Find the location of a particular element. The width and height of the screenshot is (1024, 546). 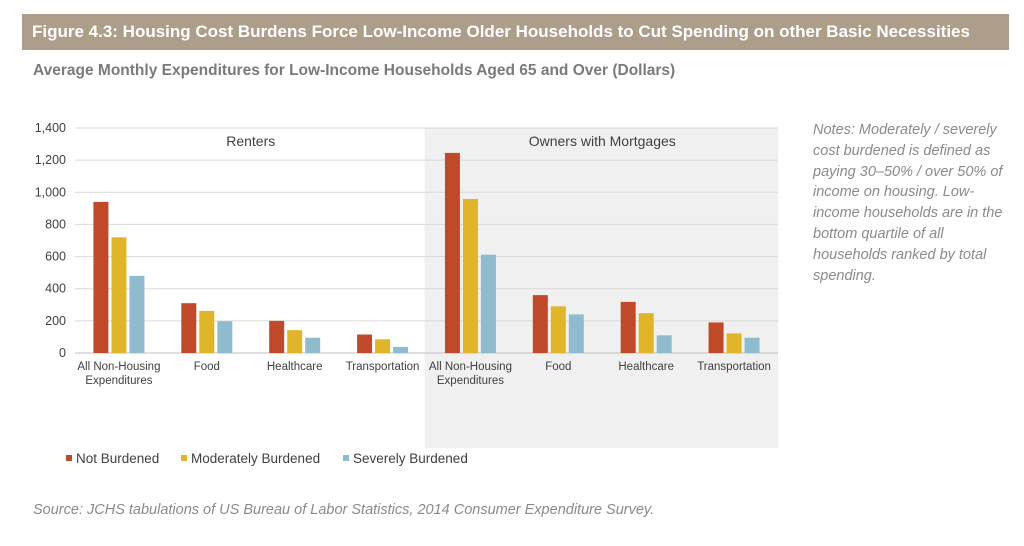

legend-label: Moderately Burdened is located at coordinates (255, 458).